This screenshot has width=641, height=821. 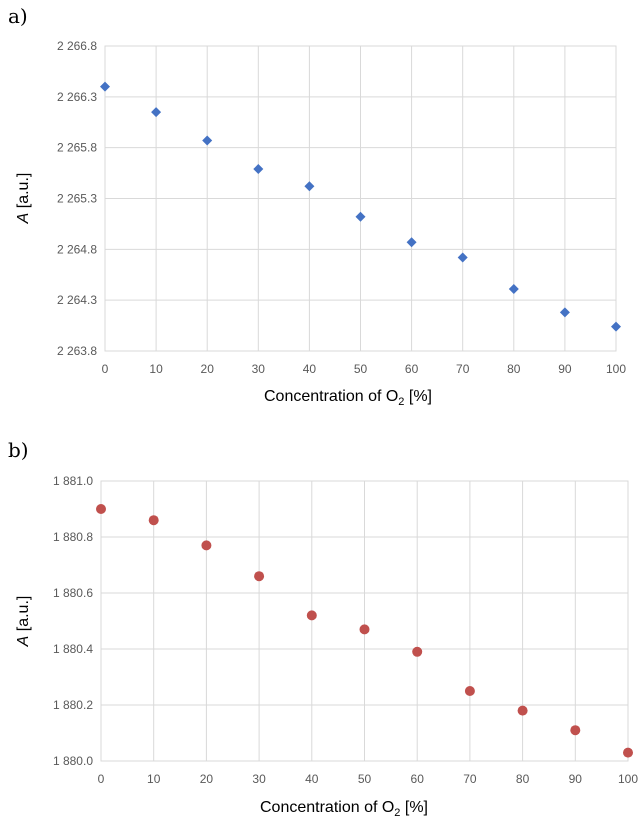 I want to click on chart-b-x-tick-label: 80, so click(x=523, y=779).